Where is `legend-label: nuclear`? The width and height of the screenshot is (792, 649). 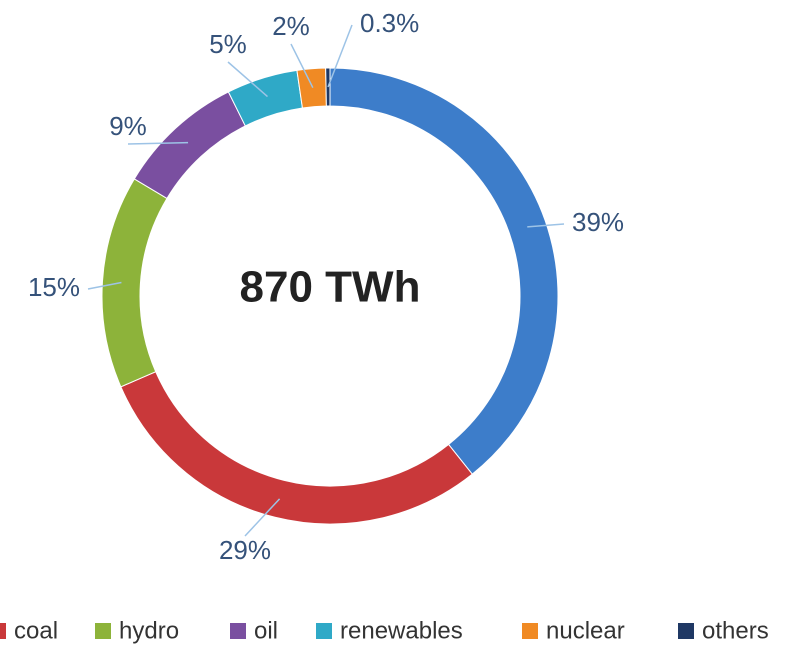 legend-label: nuclear is located at coordinates (585, 630).